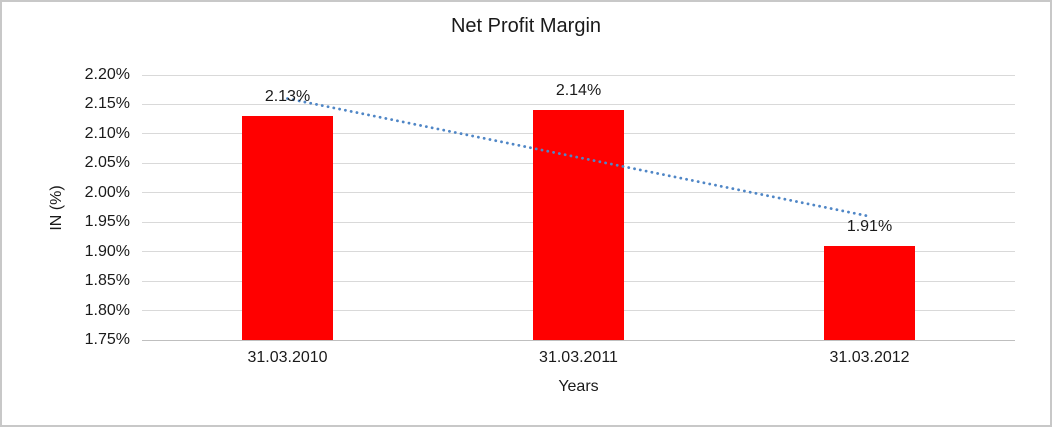 The image size is (1052, 427). What do you see at coordinates (107, 133) in the screenshot?
I see `y-tick-label: 2.10%` at bounding box center [107, 133].